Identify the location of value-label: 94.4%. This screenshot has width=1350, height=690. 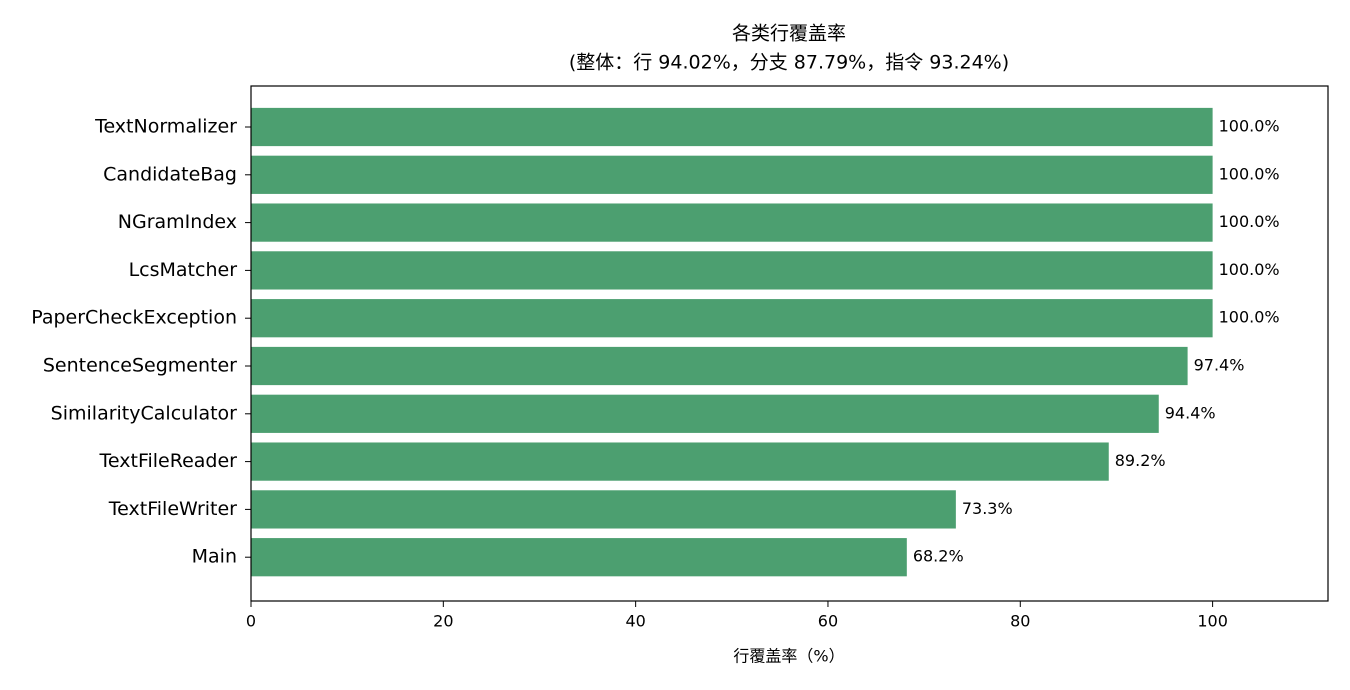
(1190, 412).